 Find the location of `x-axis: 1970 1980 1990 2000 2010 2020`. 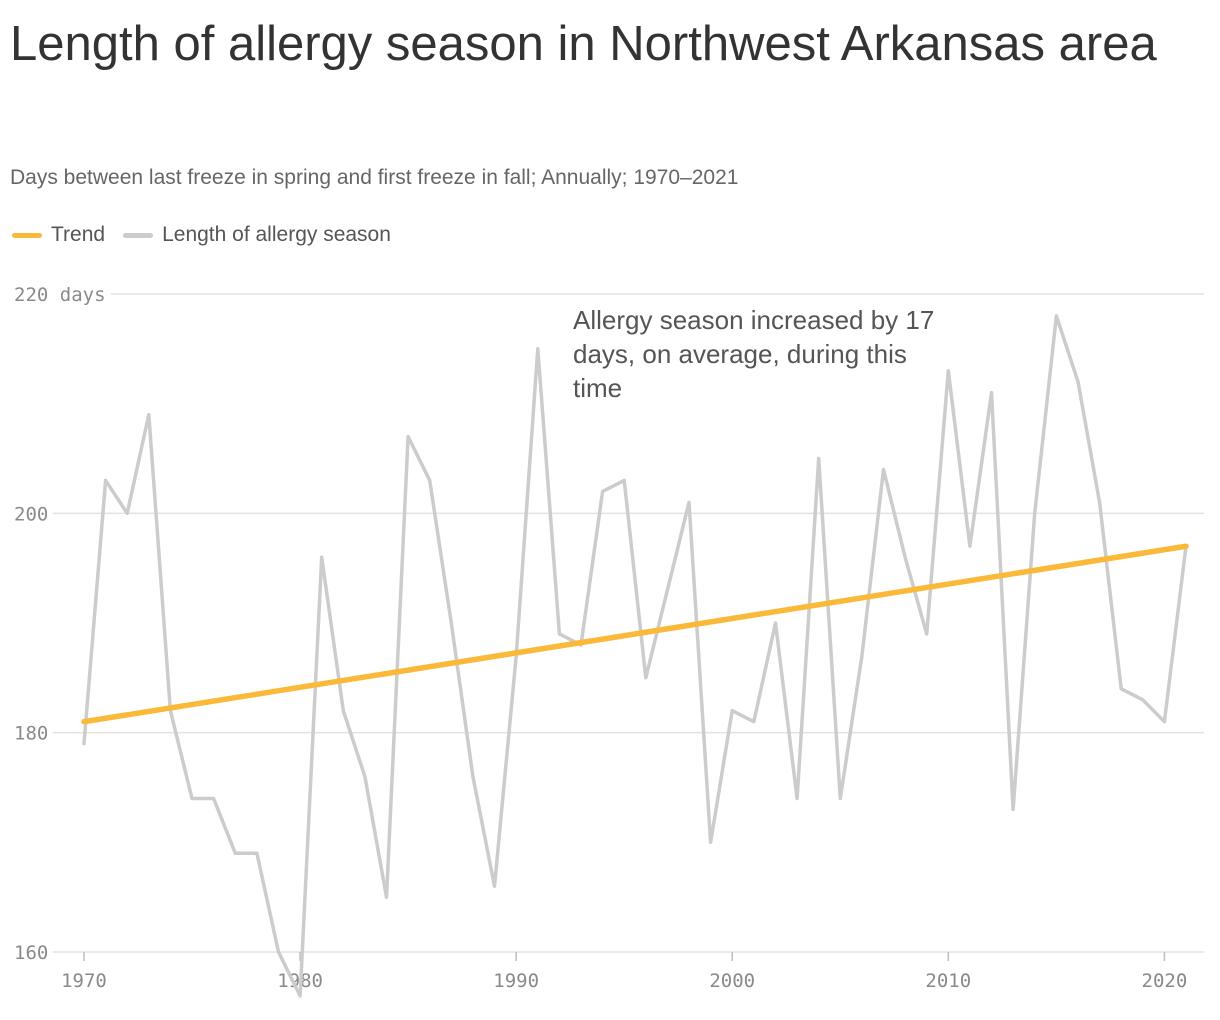

x-axis: 1970 1980 1990 2000 2010 2020 is located at coordinates (624, 972).